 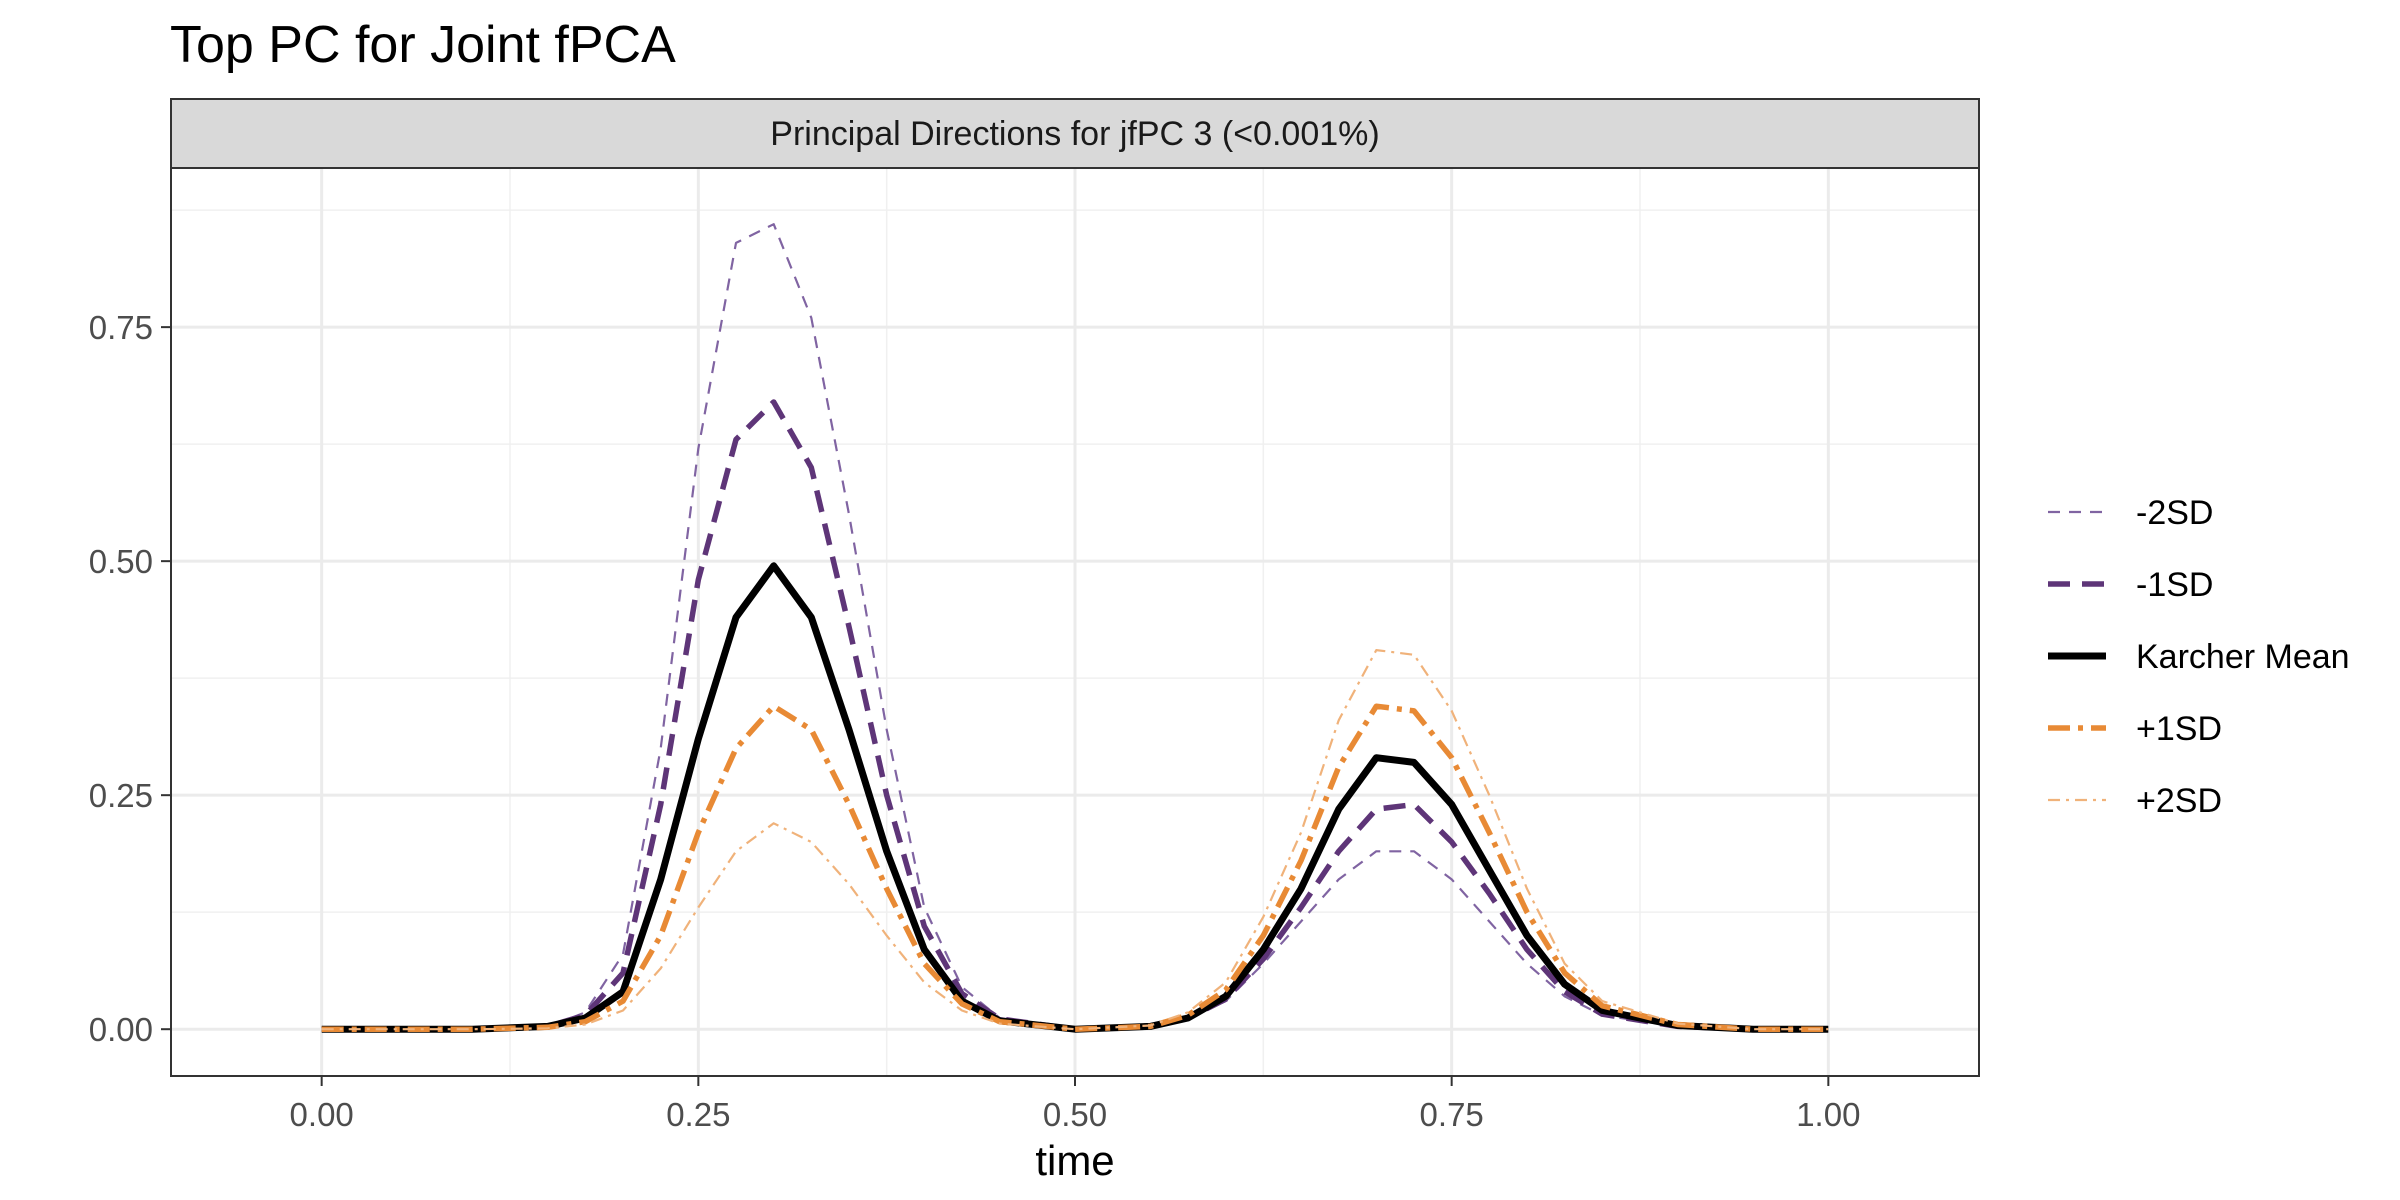 I want to click on y-axis: 0.00 0.25 0.50 0.75, so click(x=130, y=678).